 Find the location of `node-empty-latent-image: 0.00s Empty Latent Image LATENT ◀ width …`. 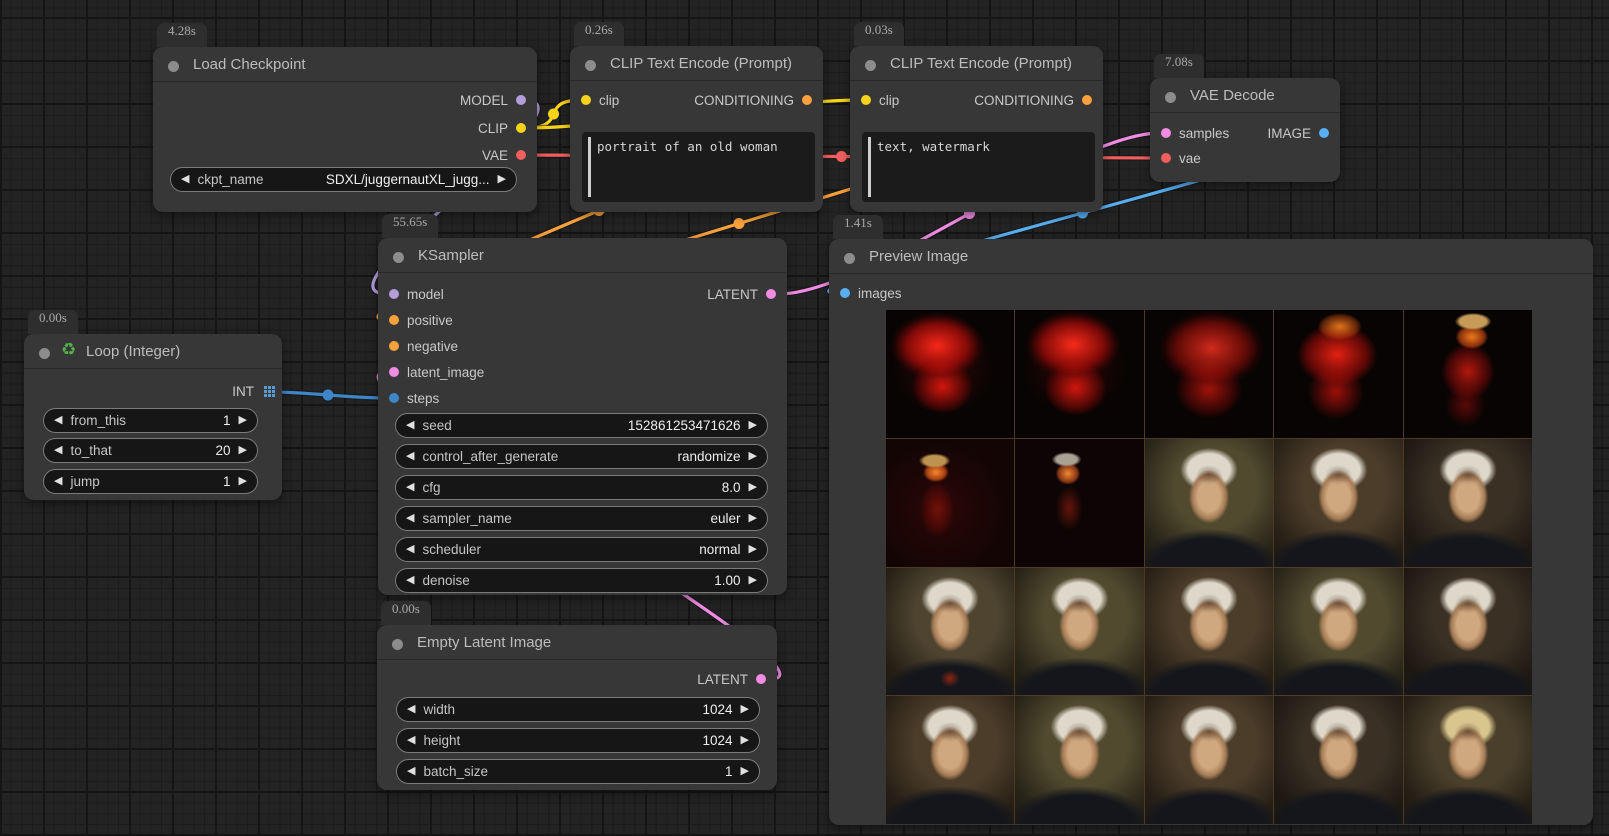

node-empty-latent-image: 0.00s Empty Latent Image LATENT ◀ width … is located at coordinates (577, 695).